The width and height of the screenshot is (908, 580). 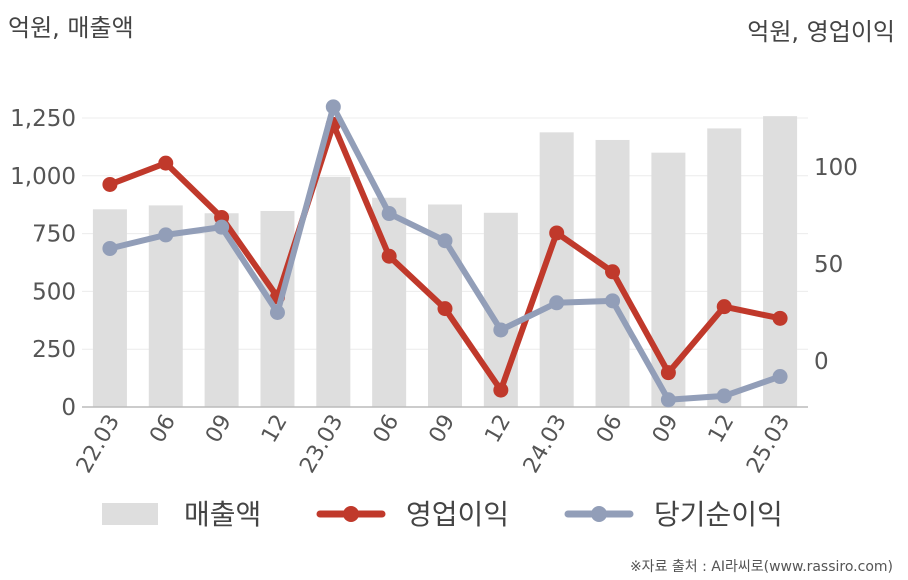 What do you see at coordinates (98, 444) in the screenshot?
I see `x-tick-label: 22.03` at bounding box center [98, 444].